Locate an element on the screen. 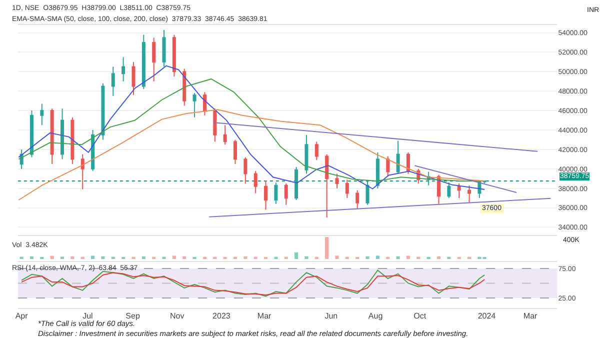 The height and width of the screenshot is (338, 600). x-tick-label: Jun is located at coordinates (331, 316).